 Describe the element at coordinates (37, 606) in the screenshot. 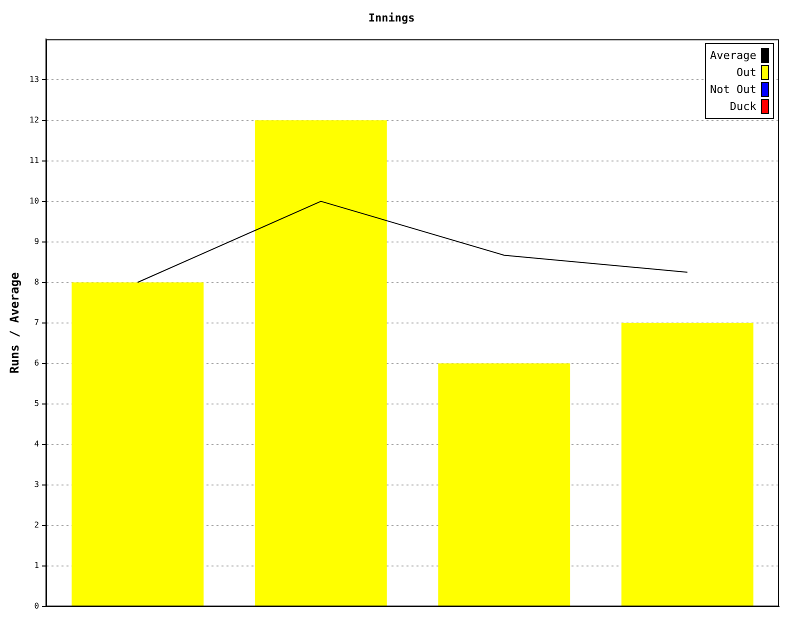

I see `y-tick-label: 0` at that location.